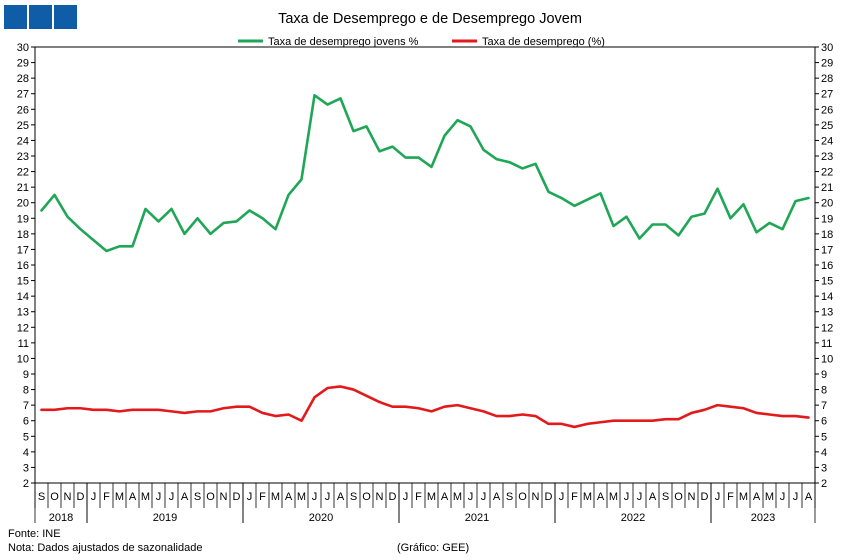  Describe the element at coordinates (26, 468) in the screenshot. I see `y-tick-label-left: 3` at that location.